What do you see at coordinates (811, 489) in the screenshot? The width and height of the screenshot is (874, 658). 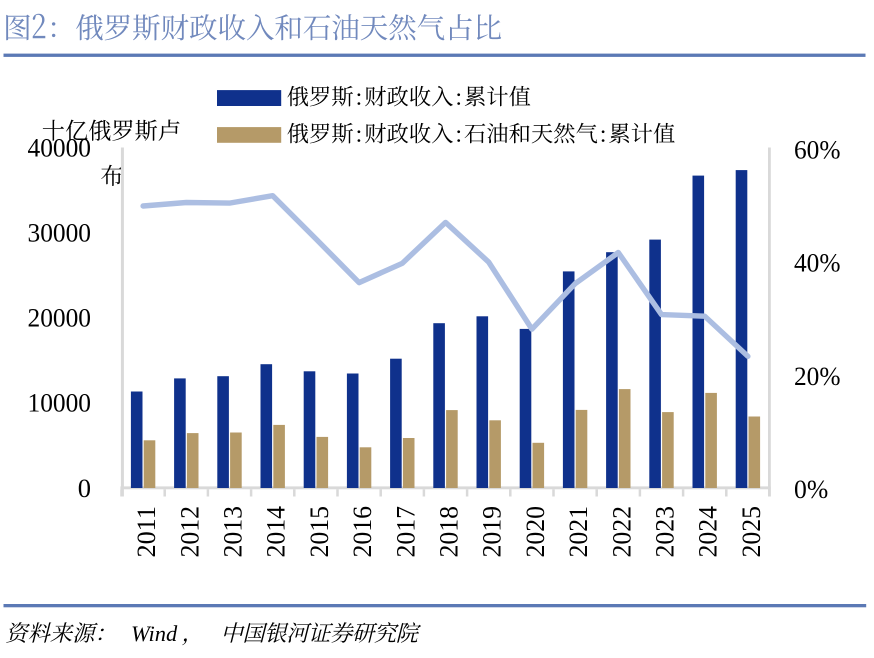 I see `svg-text: 0%` at bounding box center [811, 489].